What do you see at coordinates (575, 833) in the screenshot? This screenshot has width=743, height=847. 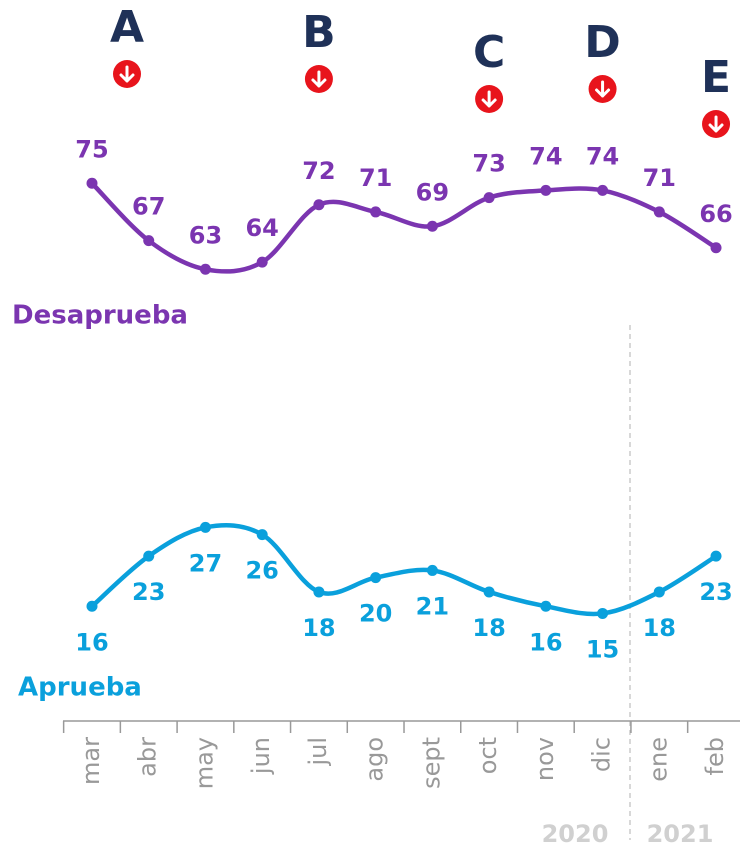 I see `year-label: 2020` at bounding box center [575, 833].